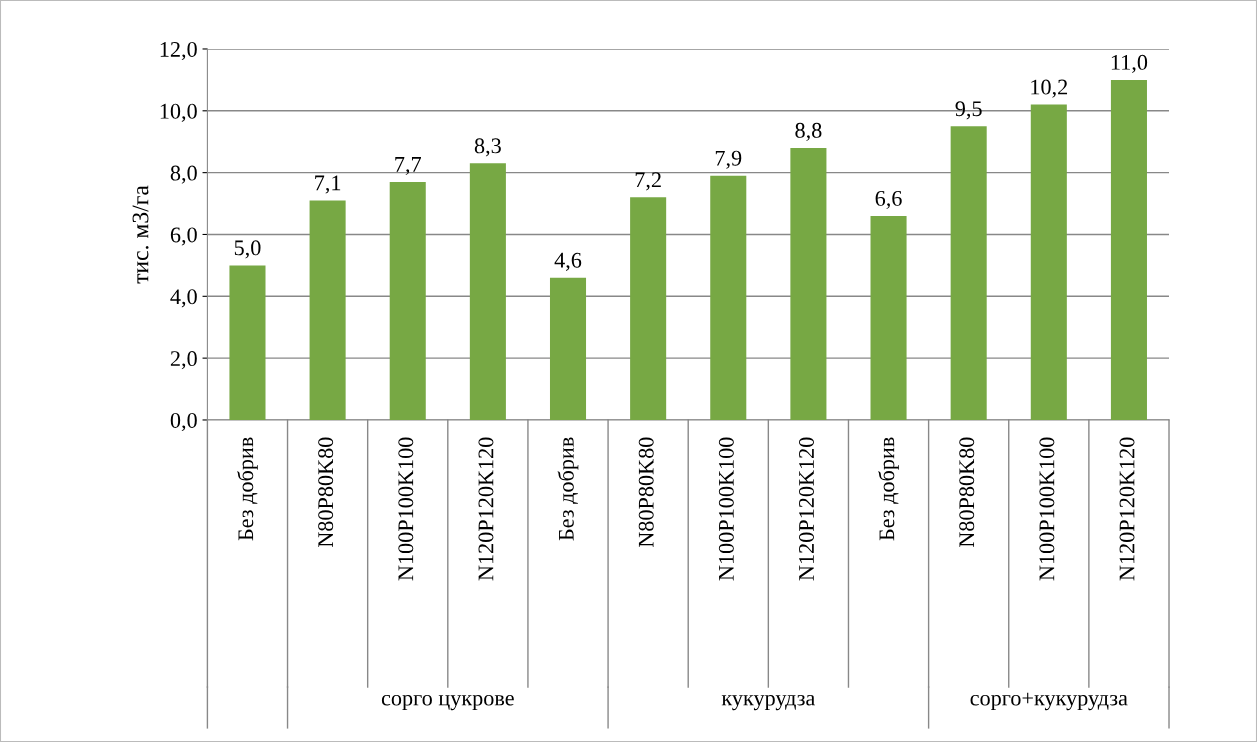 Image resolution: width=1257 pixels, height=742 pixels. I want to click on data-label: 7,1, so click(328, 184).